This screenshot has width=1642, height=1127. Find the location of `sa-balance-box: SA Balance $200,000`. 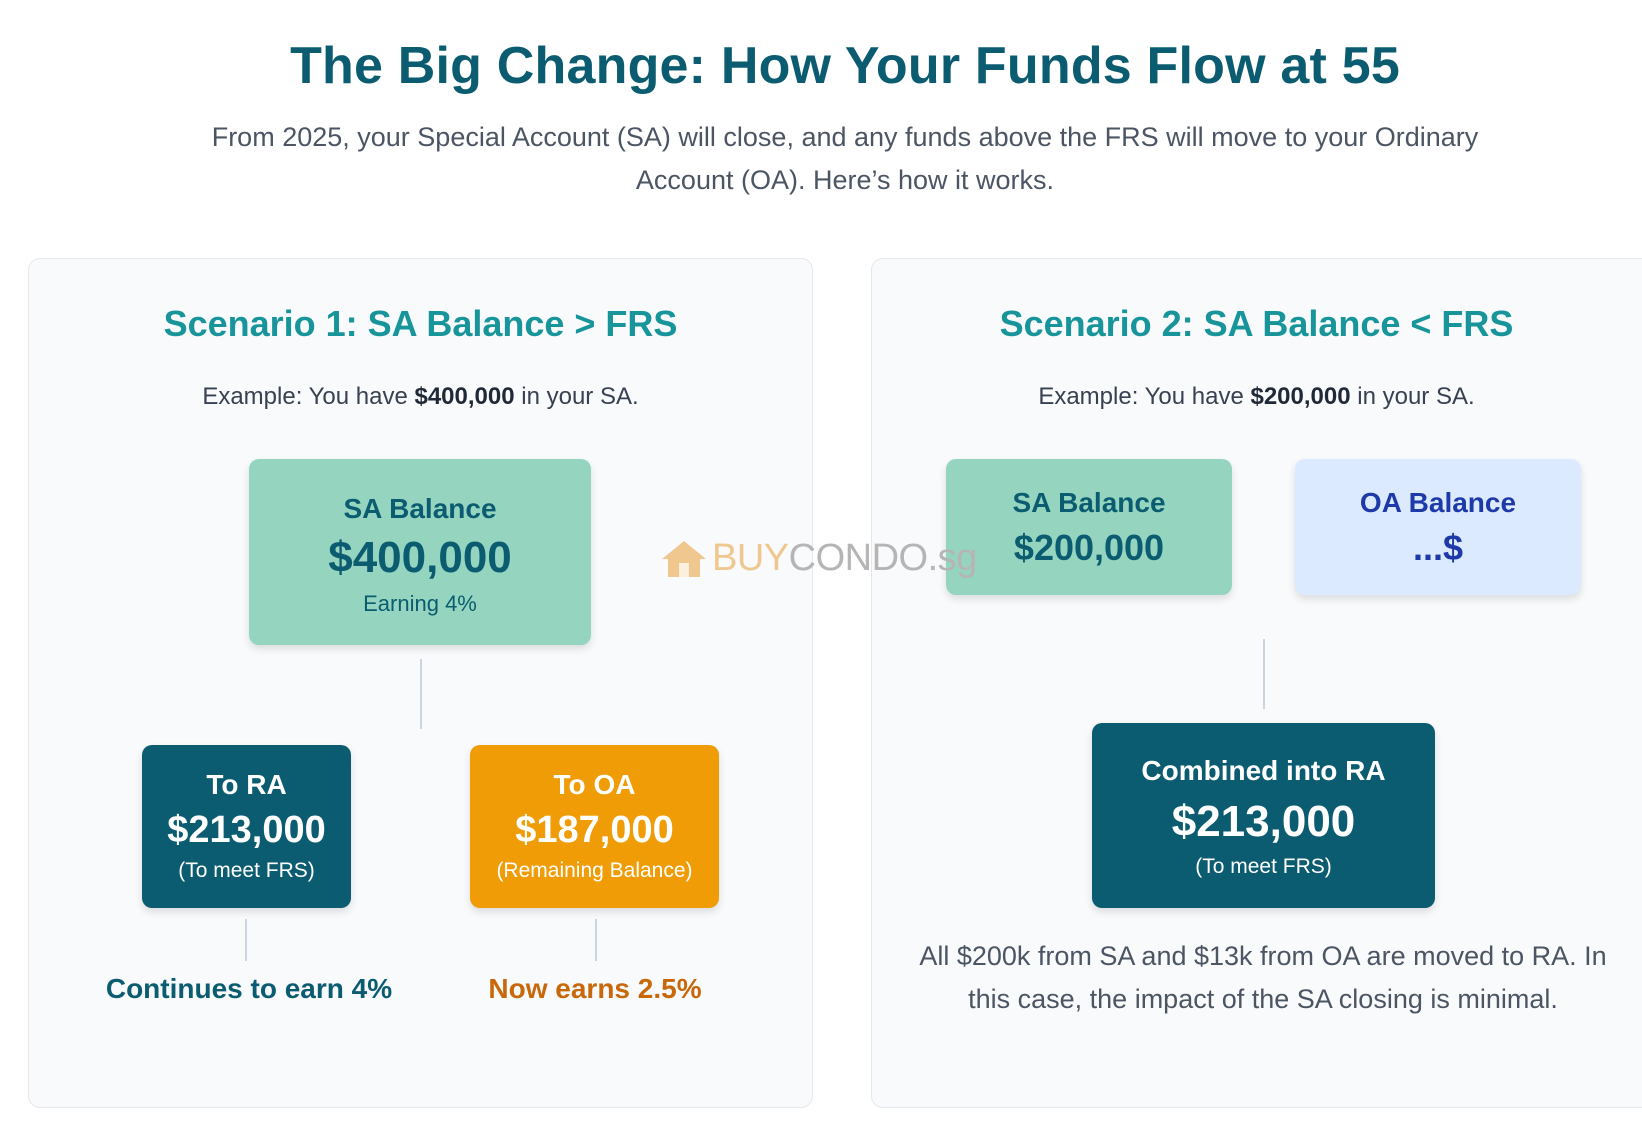

sa-balance-box: SA Balance $200,000 is located at coordinates (1089, 527).